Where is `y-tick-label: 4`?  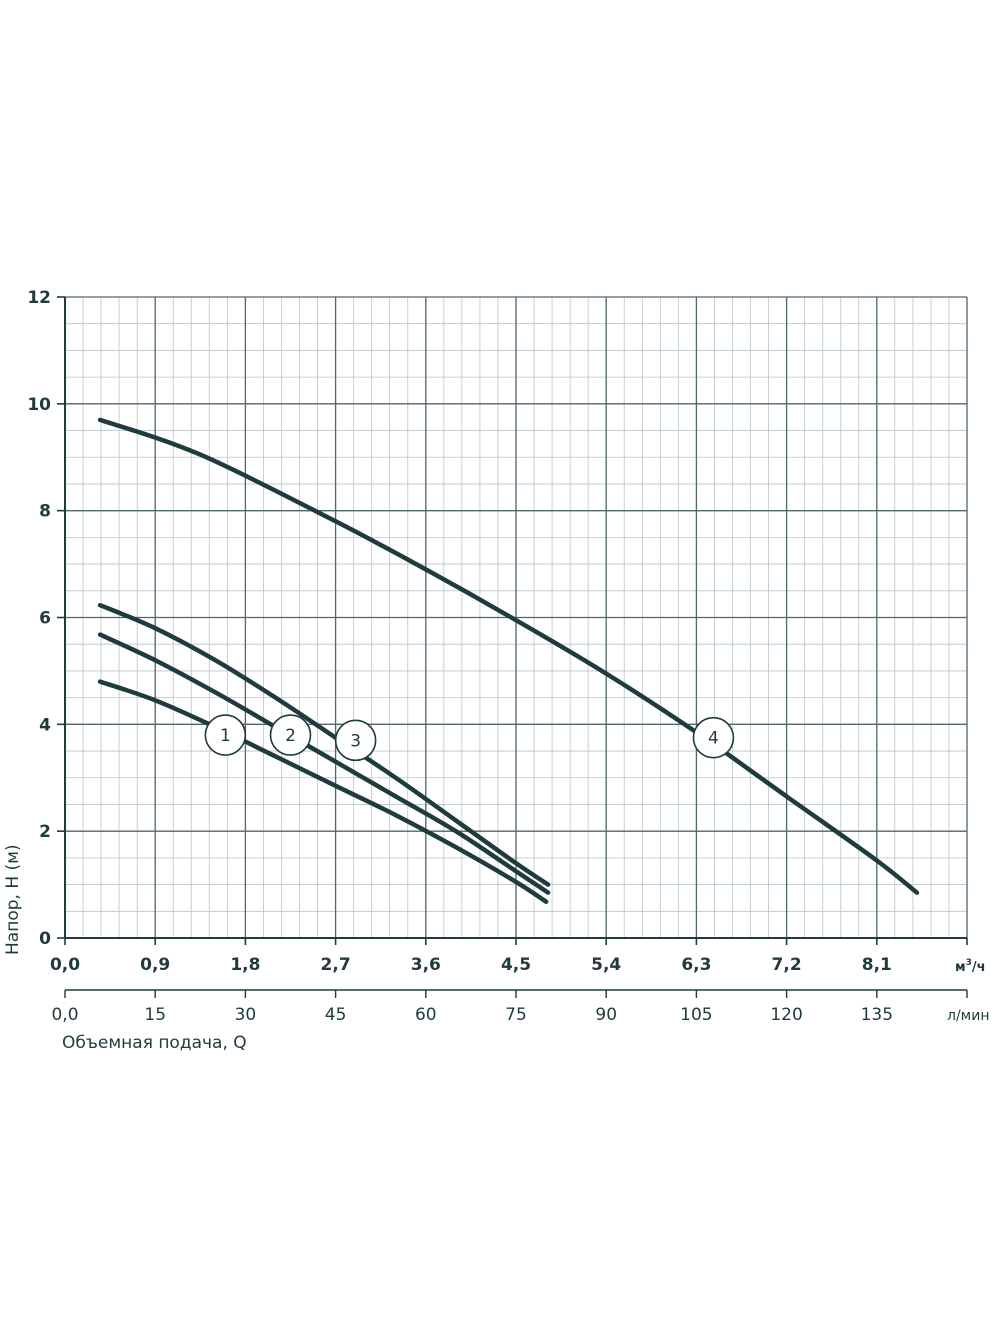
y-tick-label: 4 is located at coordinates (45, 725).